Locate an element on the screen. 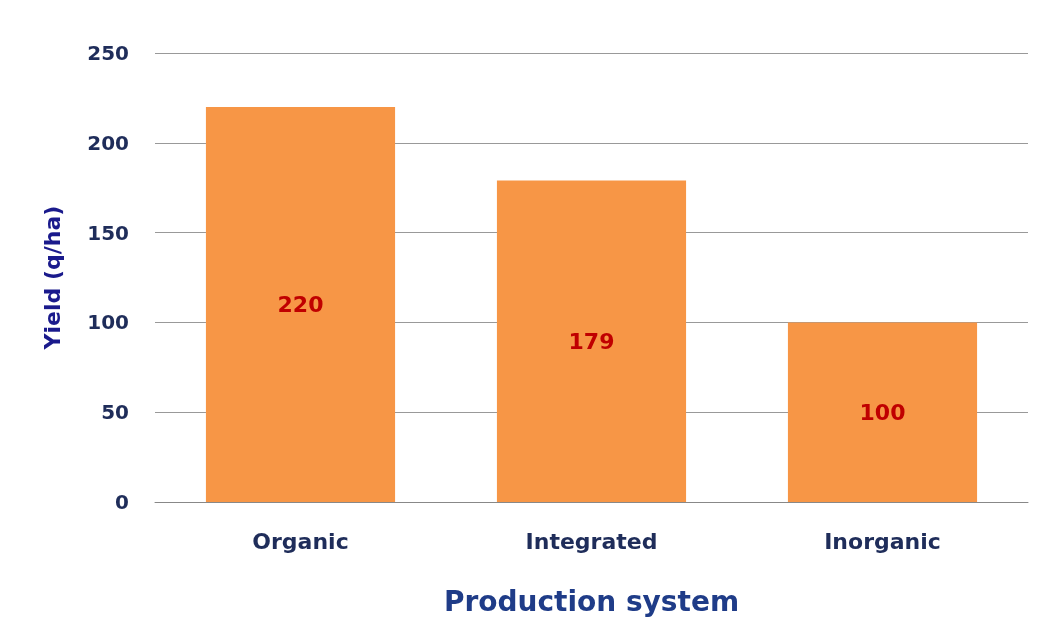  data-label: 179 is located at coordinates (591, 341).